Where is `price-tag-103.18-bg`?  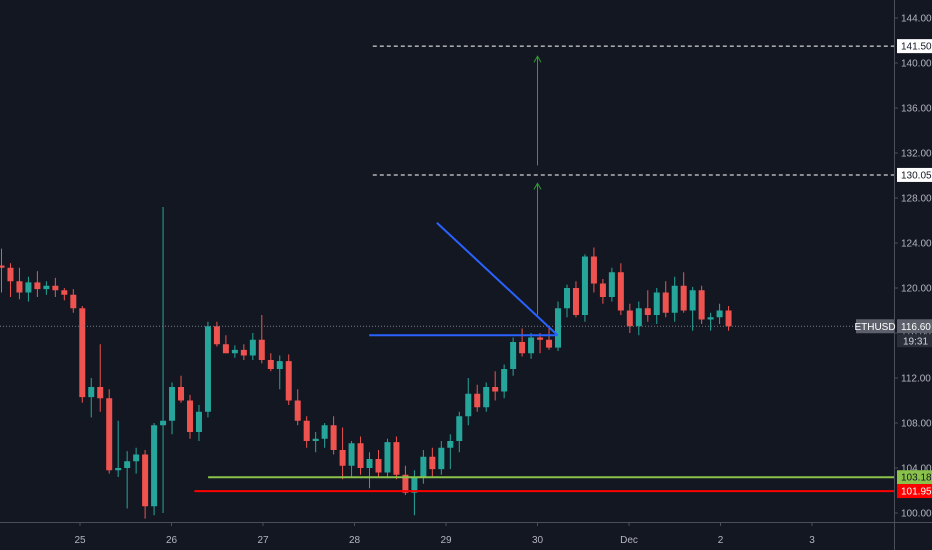
price-tag-103.18-bg is located at coordinates (914, 477).